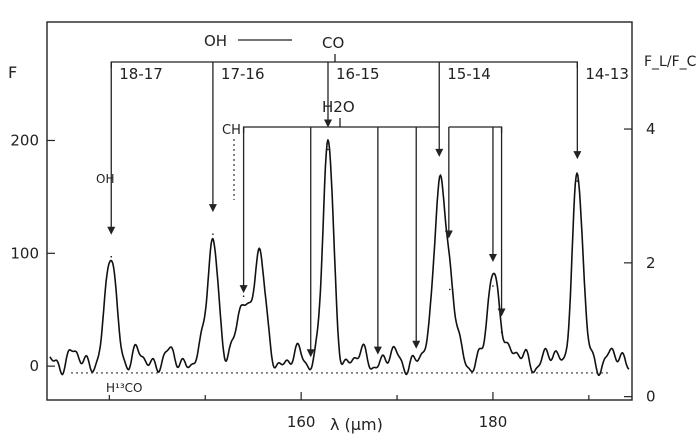 The image size is (700, 448). What do you see at coordinates (124, 388) in the screenshot?
I see `h13co-label: H¹³CO` at bounding box center [124, 388].